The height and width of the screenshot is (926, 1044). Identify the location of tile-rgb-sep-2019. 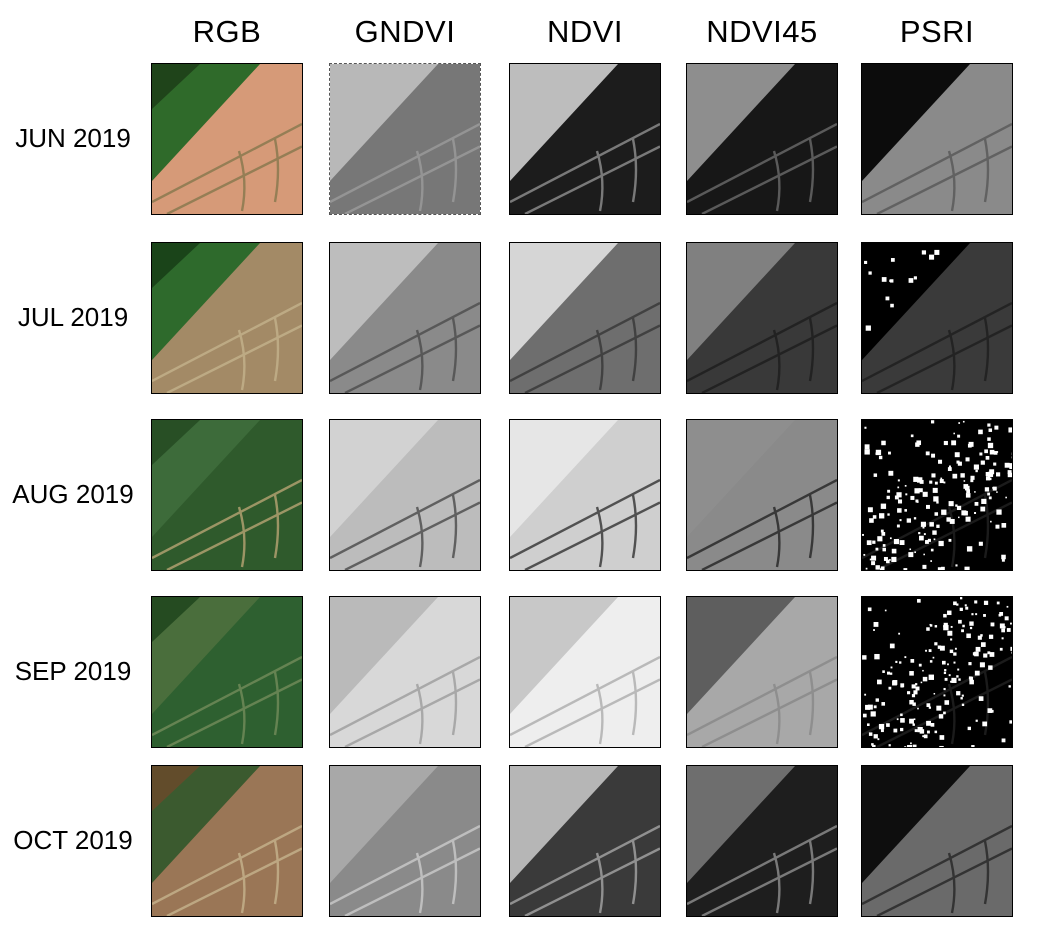
(227, 672).